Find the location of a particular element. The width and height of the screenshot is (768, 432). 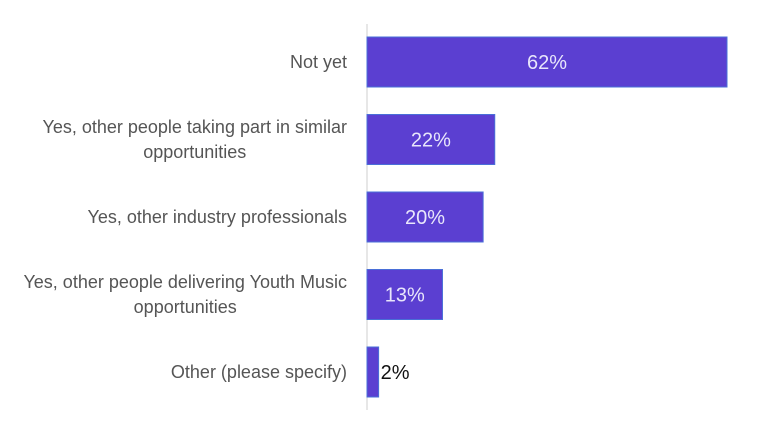

category-label-line: Not yet is located at coordinates (318, 62).